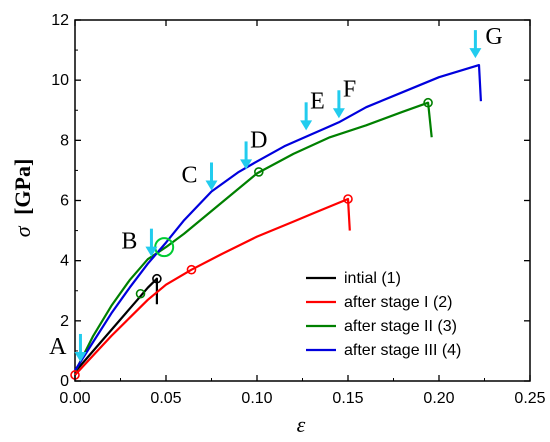  I want to click on legend-label-3: after stage II (3), so click(400, 326).